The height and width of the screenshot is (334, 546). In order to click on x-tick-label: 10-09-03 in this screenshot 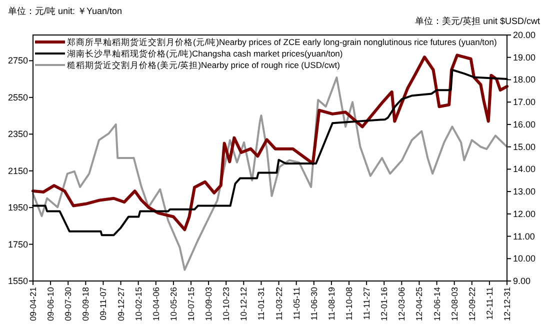, I will do `click(209, 304)`.